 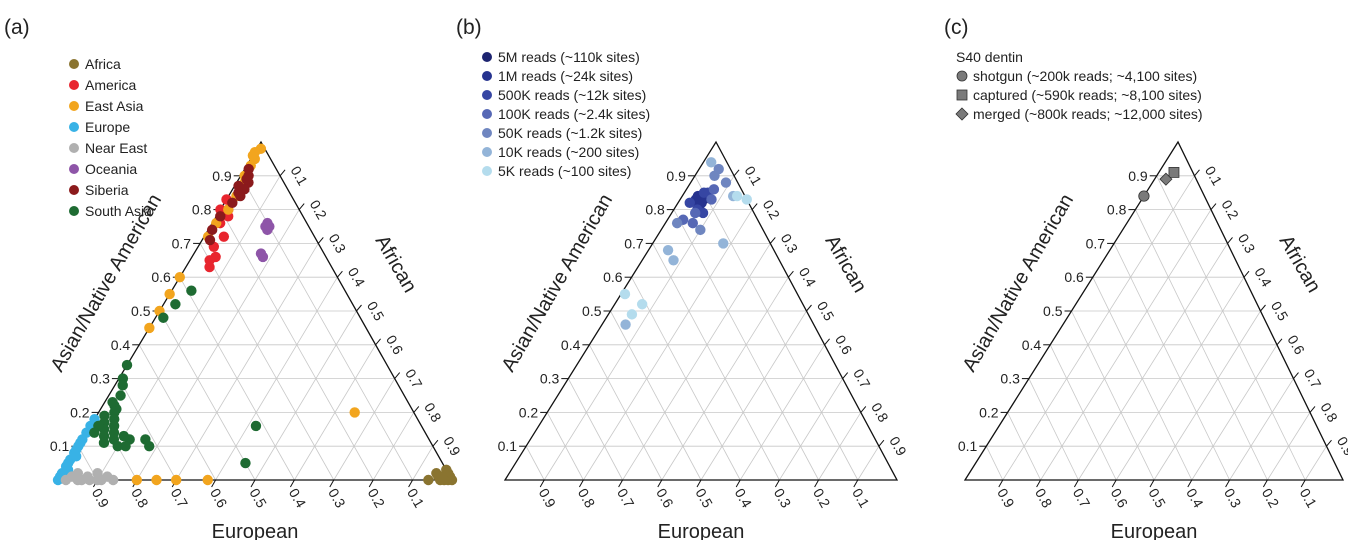 I want to click on bottom-axis-tick-label: 0.5, so click(x=1157, y=498).